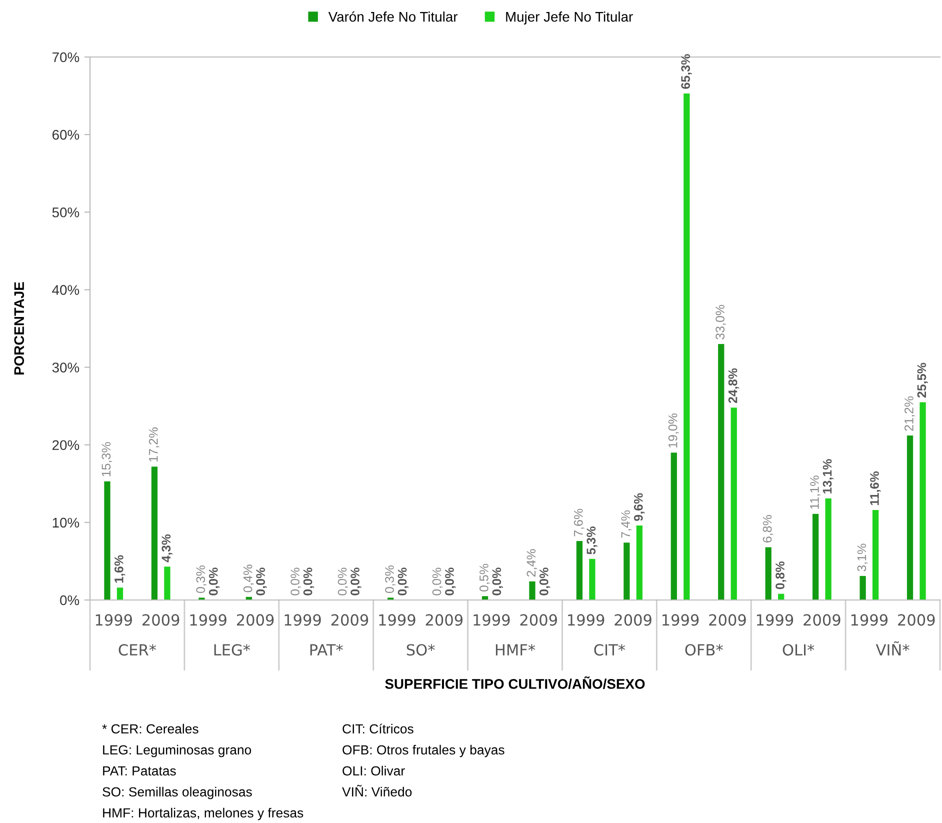  Describe the element at coordinates (139, 771) in the screenshot. I see `text: PAT: Patatas` at that location.